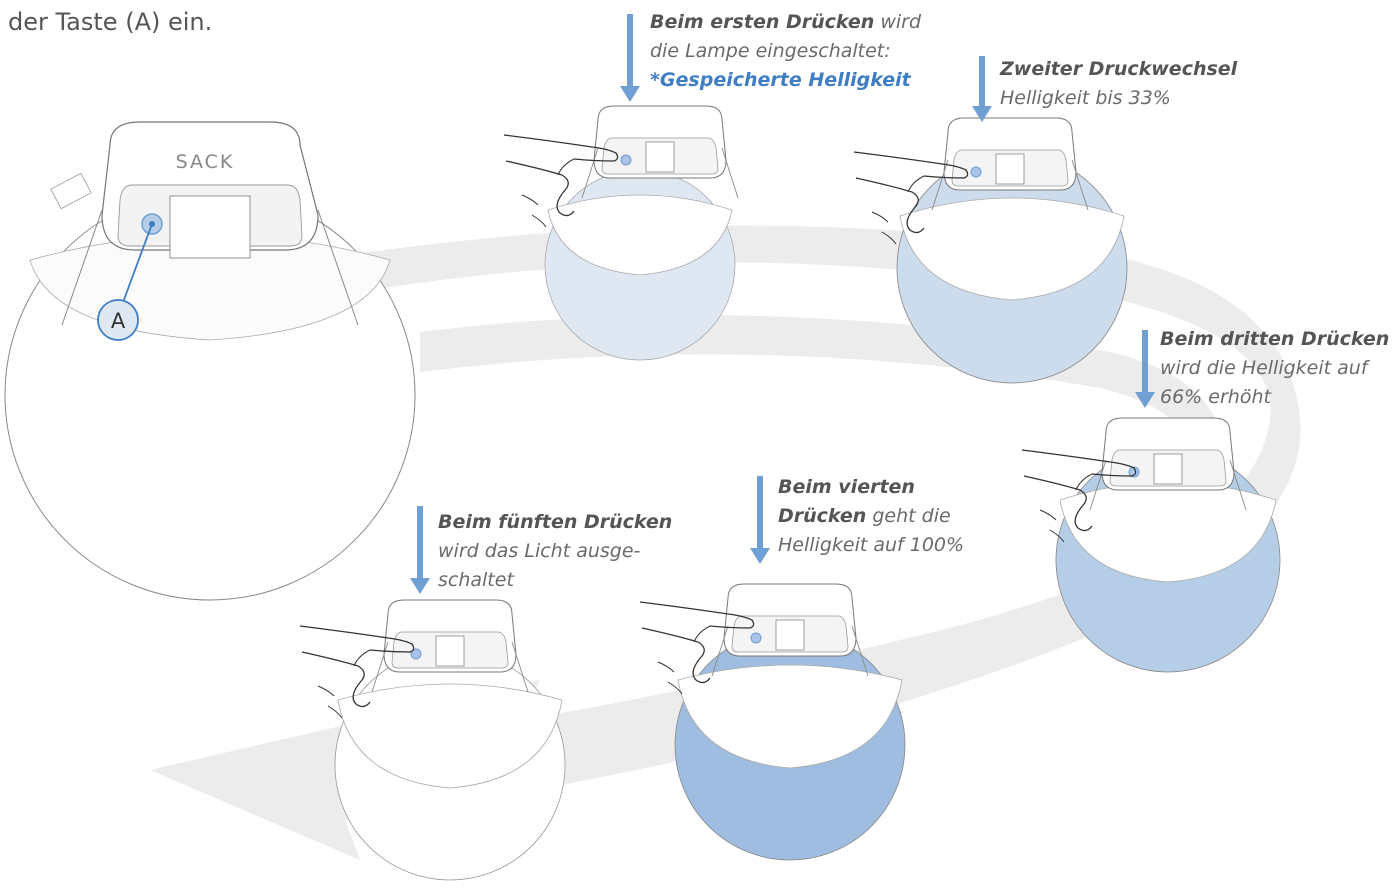 This screenshot has height=893, width=1394. I want to click on intro-text: der Taste (A) ein., so click(110, 22).